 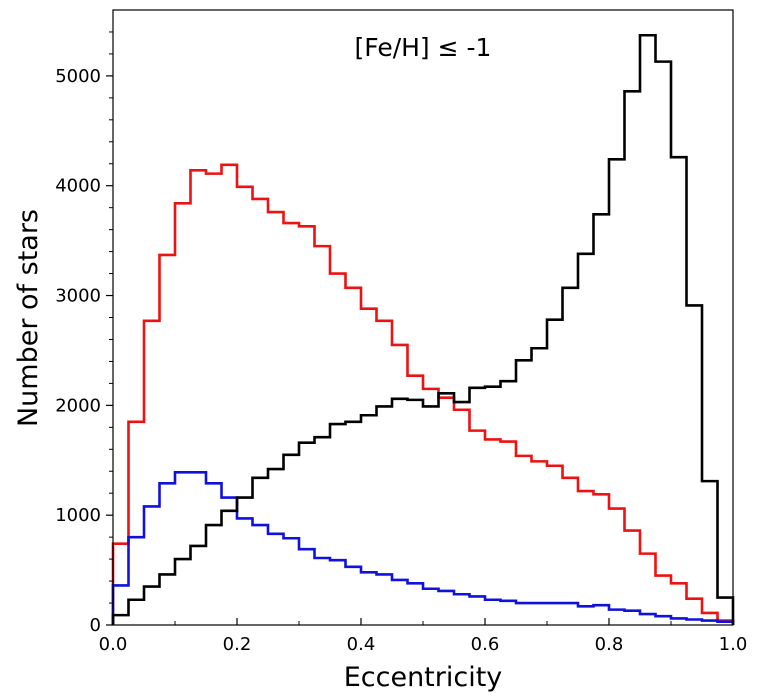 What do you see at coordinates (237, 644) in the screenshot?
I see `x-tick-label: 0.2` at bounding box center [237, 644].